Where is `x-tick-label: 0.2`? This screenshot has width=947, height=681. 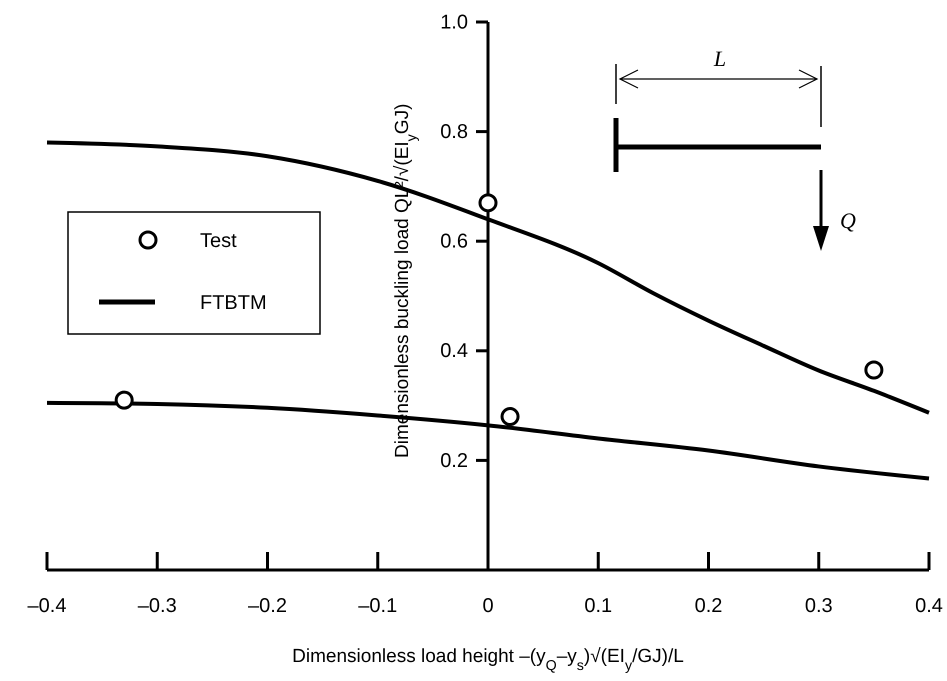 x-tick-label: 0.2 is located at coordinates (708, 606).